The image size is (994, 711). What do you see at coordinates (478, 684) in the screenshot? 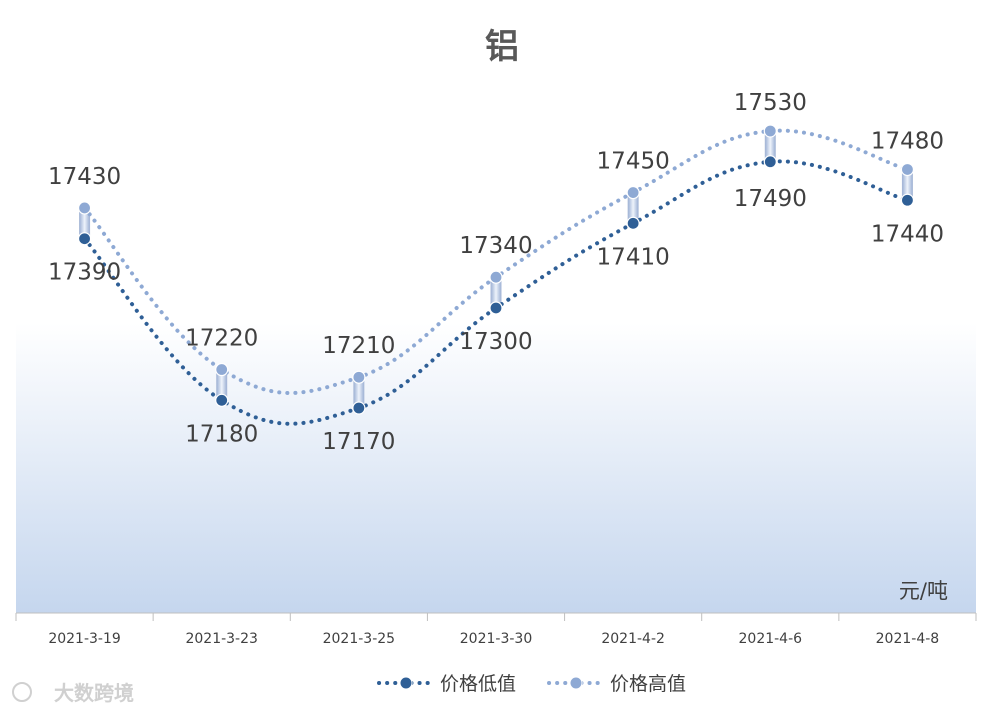
I see `legend-label: 价格低值` at bounding box center [478, 684].